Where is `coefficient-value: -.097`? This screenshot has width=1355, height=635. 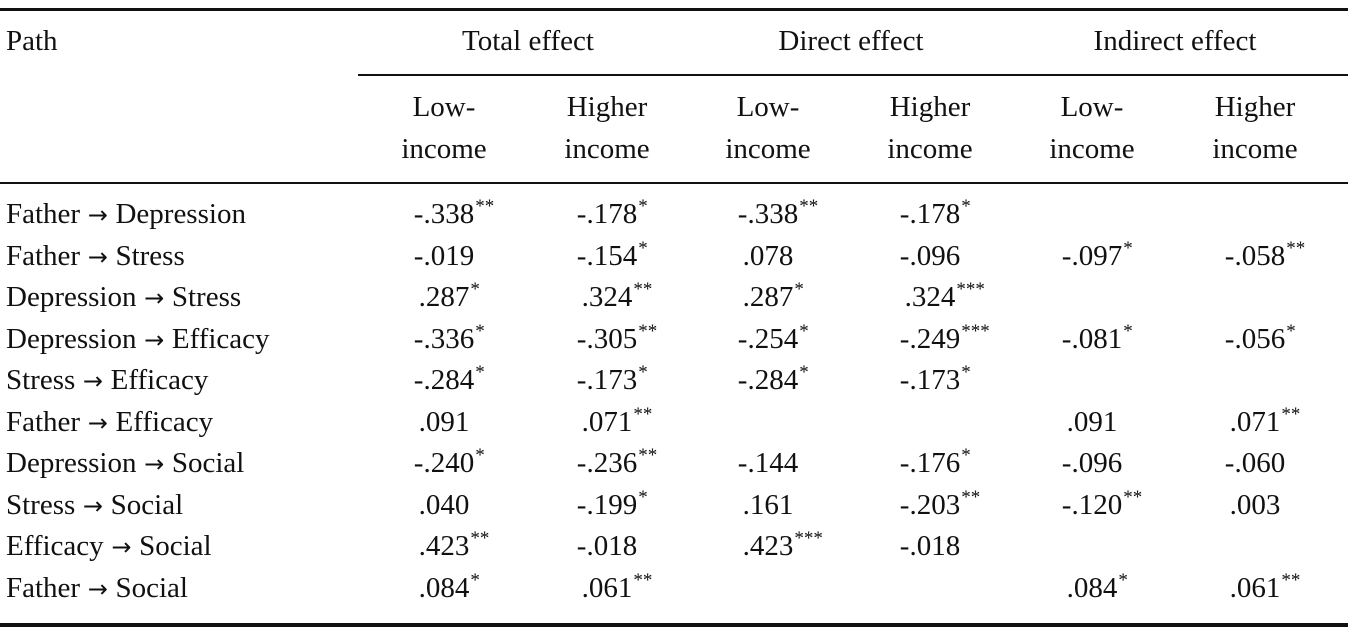
coefficient-value: -.097 is located at coordinates (1092, 255).